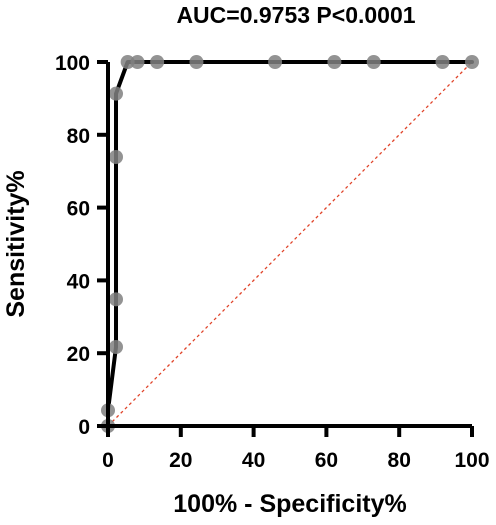 The image size is (496, 525). Describe the element at coordinates (399, 460) in the screenshot. I see `x-tick-label-4: 80` at that location.